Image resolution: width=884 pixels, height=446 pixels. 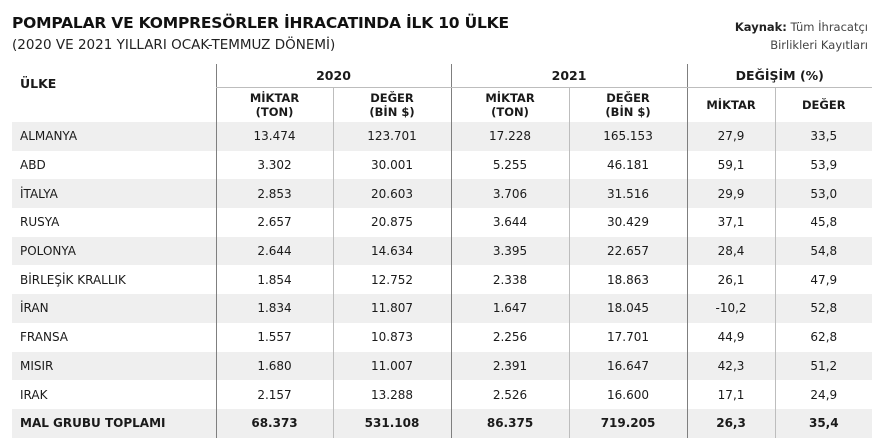 I want to click on value-cell: 47,9, so click(x=823, y=280).